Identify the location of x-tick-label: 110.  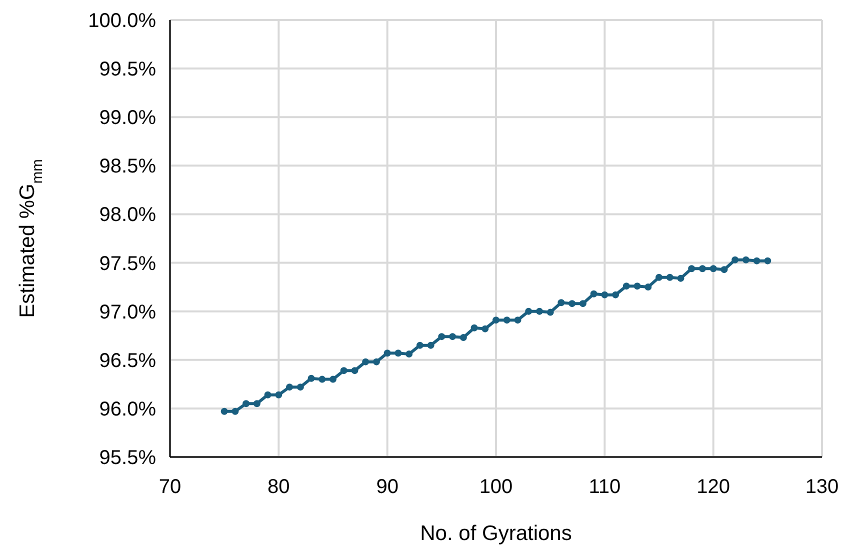
(604, 487).